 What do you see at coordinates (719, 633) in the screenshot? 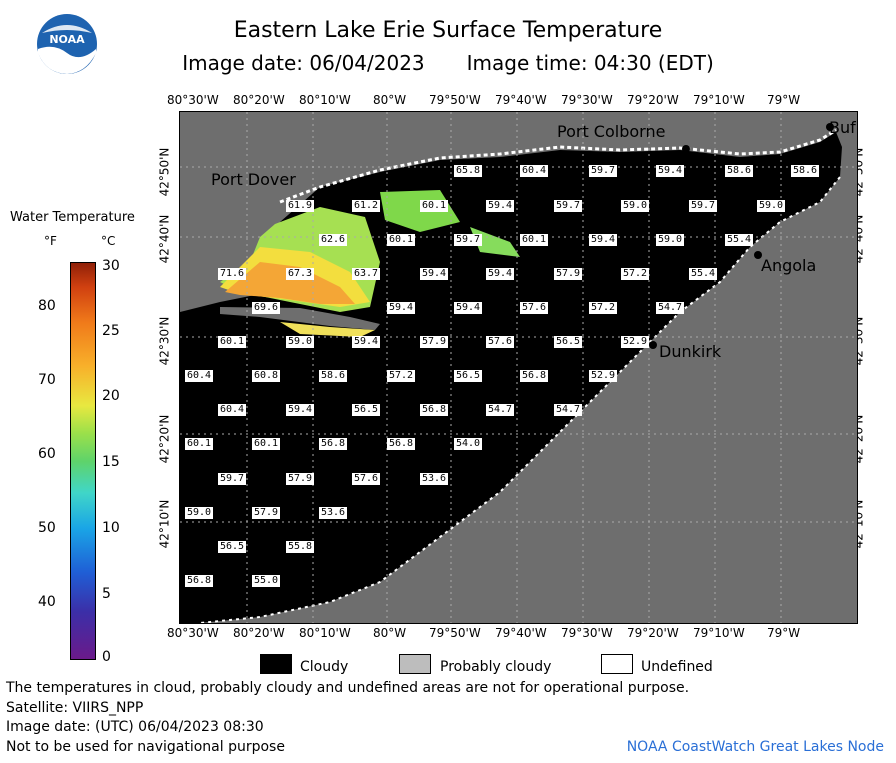
I see `lon-label-bottom: 79°10'W` at bounding box center [719, 633].